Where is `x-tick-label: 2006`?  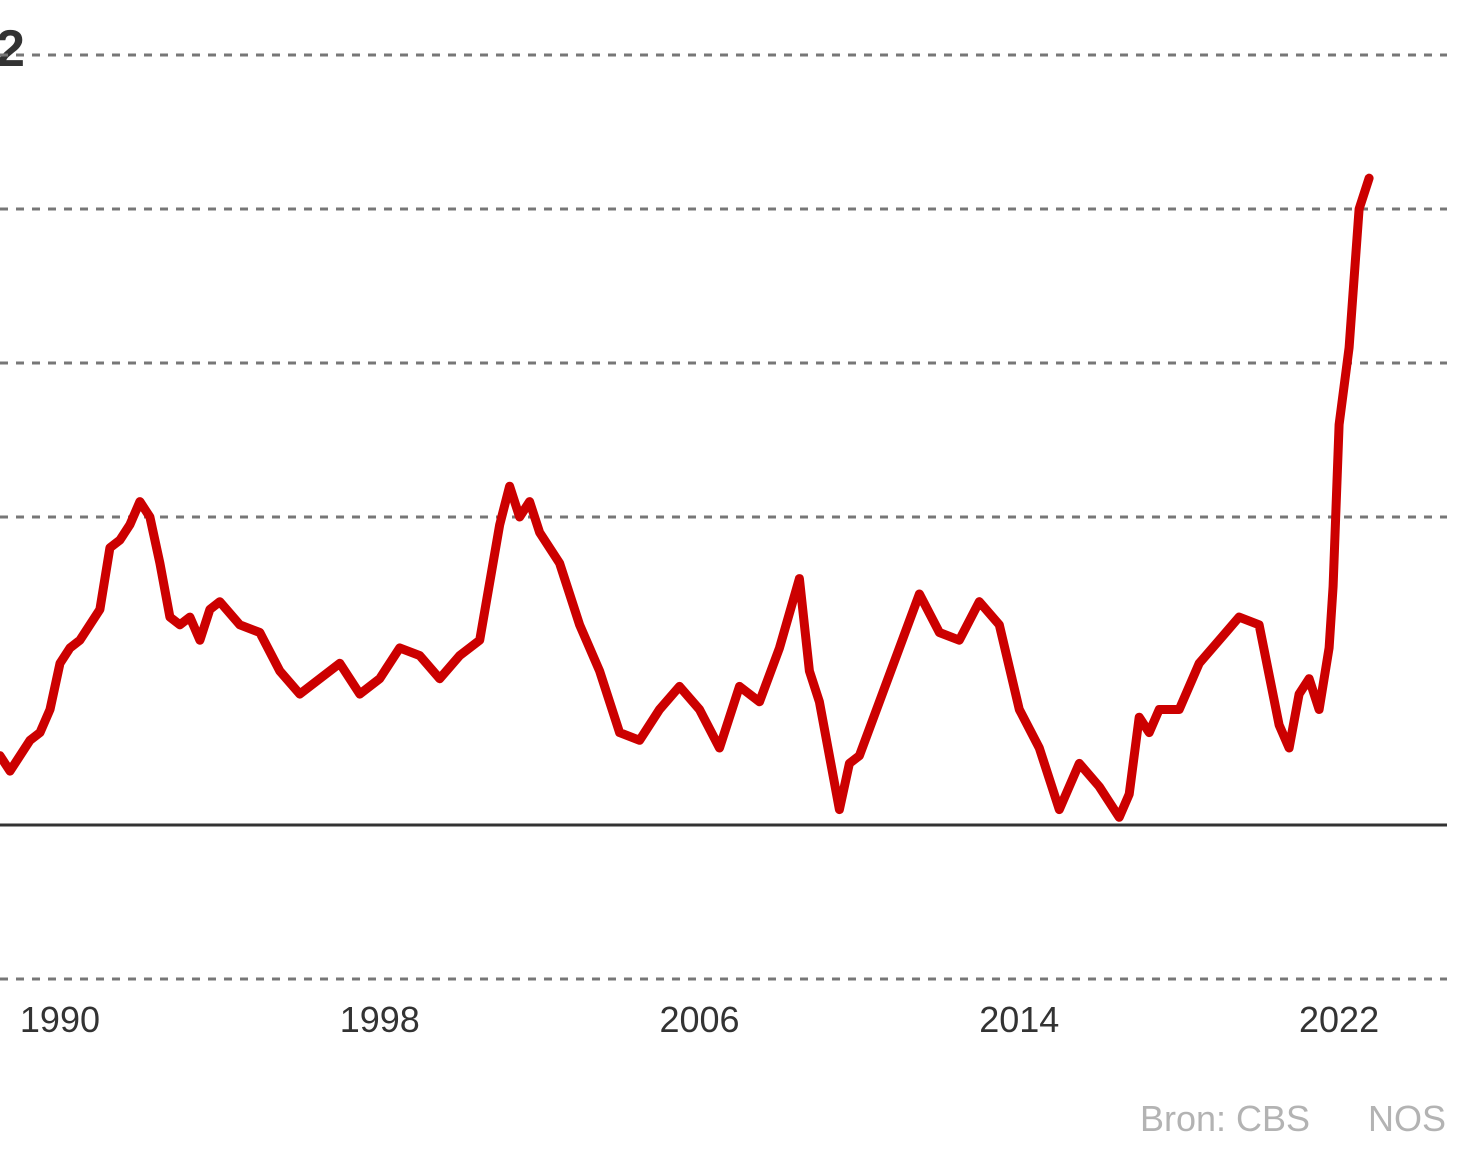 x-tick-label: 2006 is located at coordinates (699, 1019).